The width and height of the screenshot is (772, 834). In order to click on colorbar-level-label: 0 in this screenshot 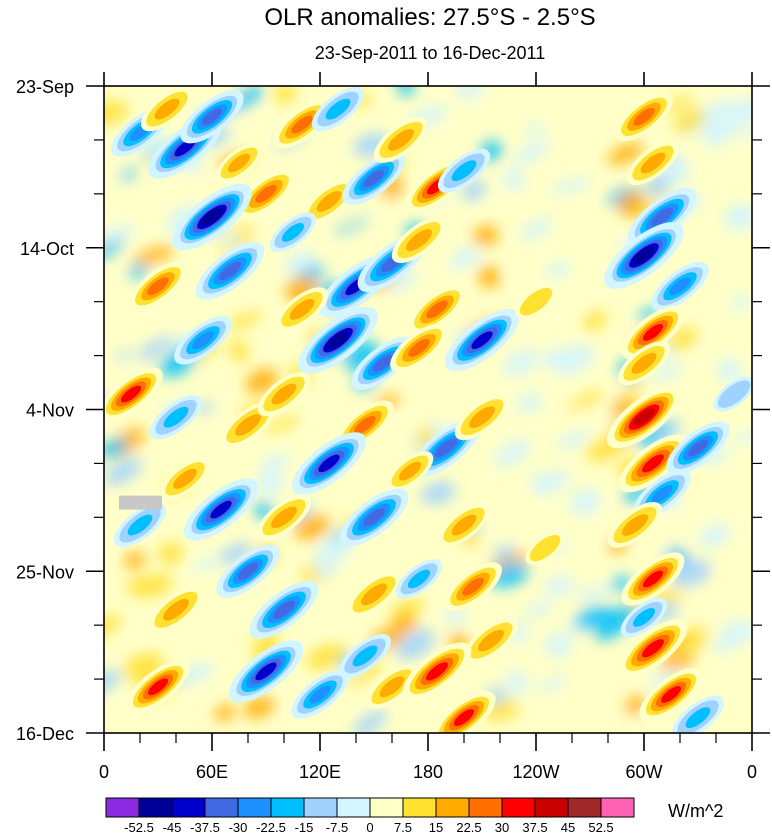, I will do `click(369, 827)`.